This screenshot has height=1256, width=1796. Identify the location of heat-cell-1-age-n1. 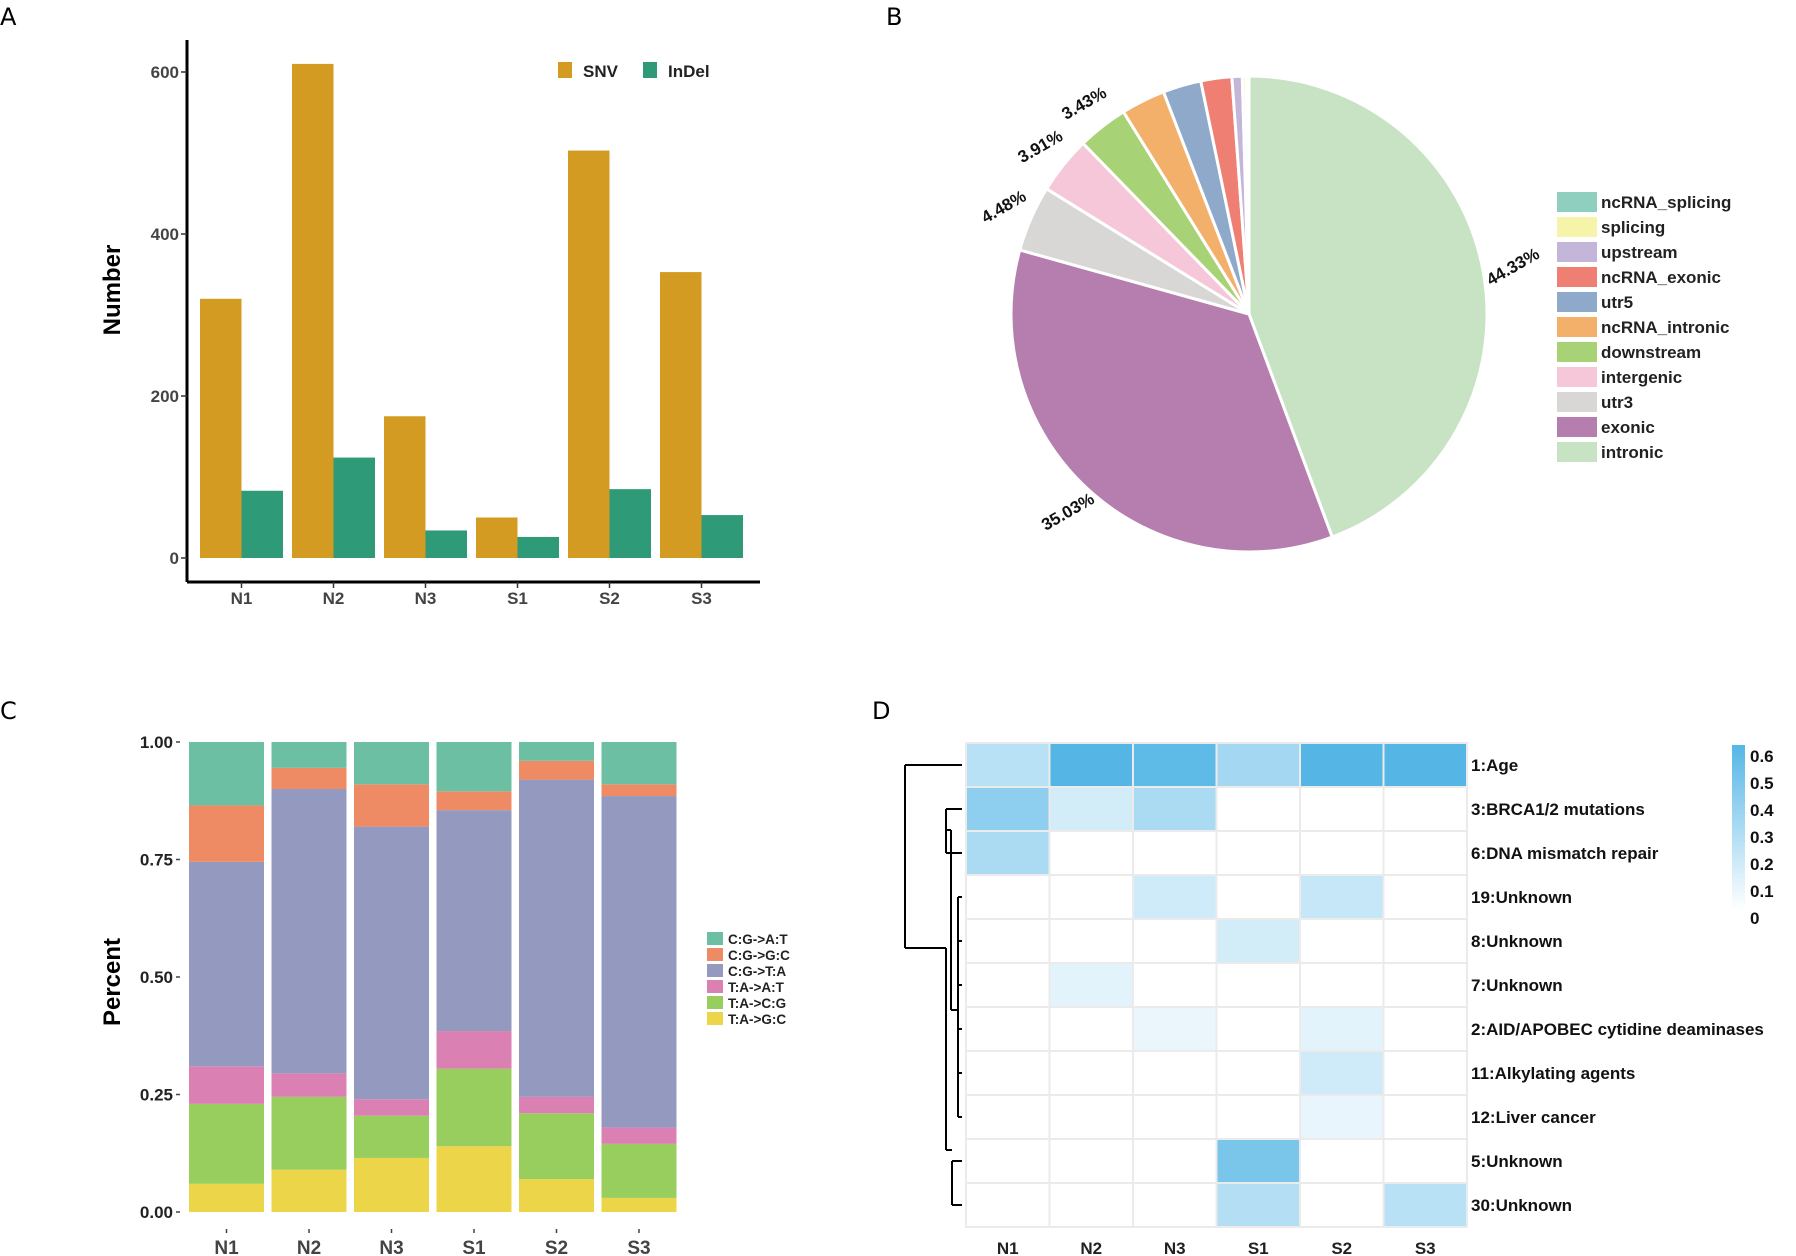
(1008, 765).